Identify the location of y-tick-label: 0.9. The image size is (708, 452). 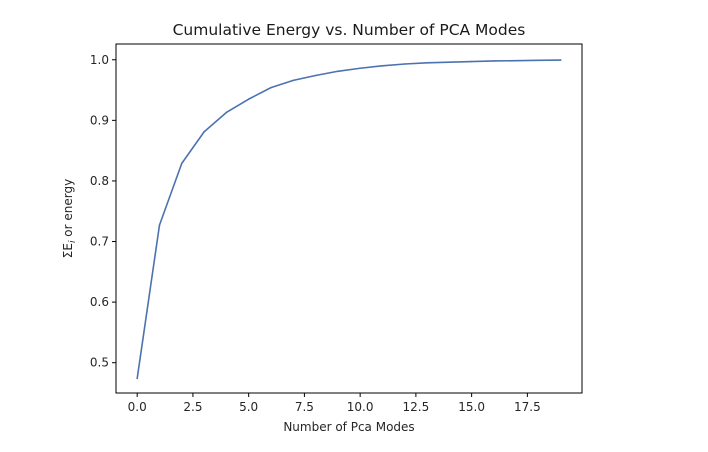
(99, 120).